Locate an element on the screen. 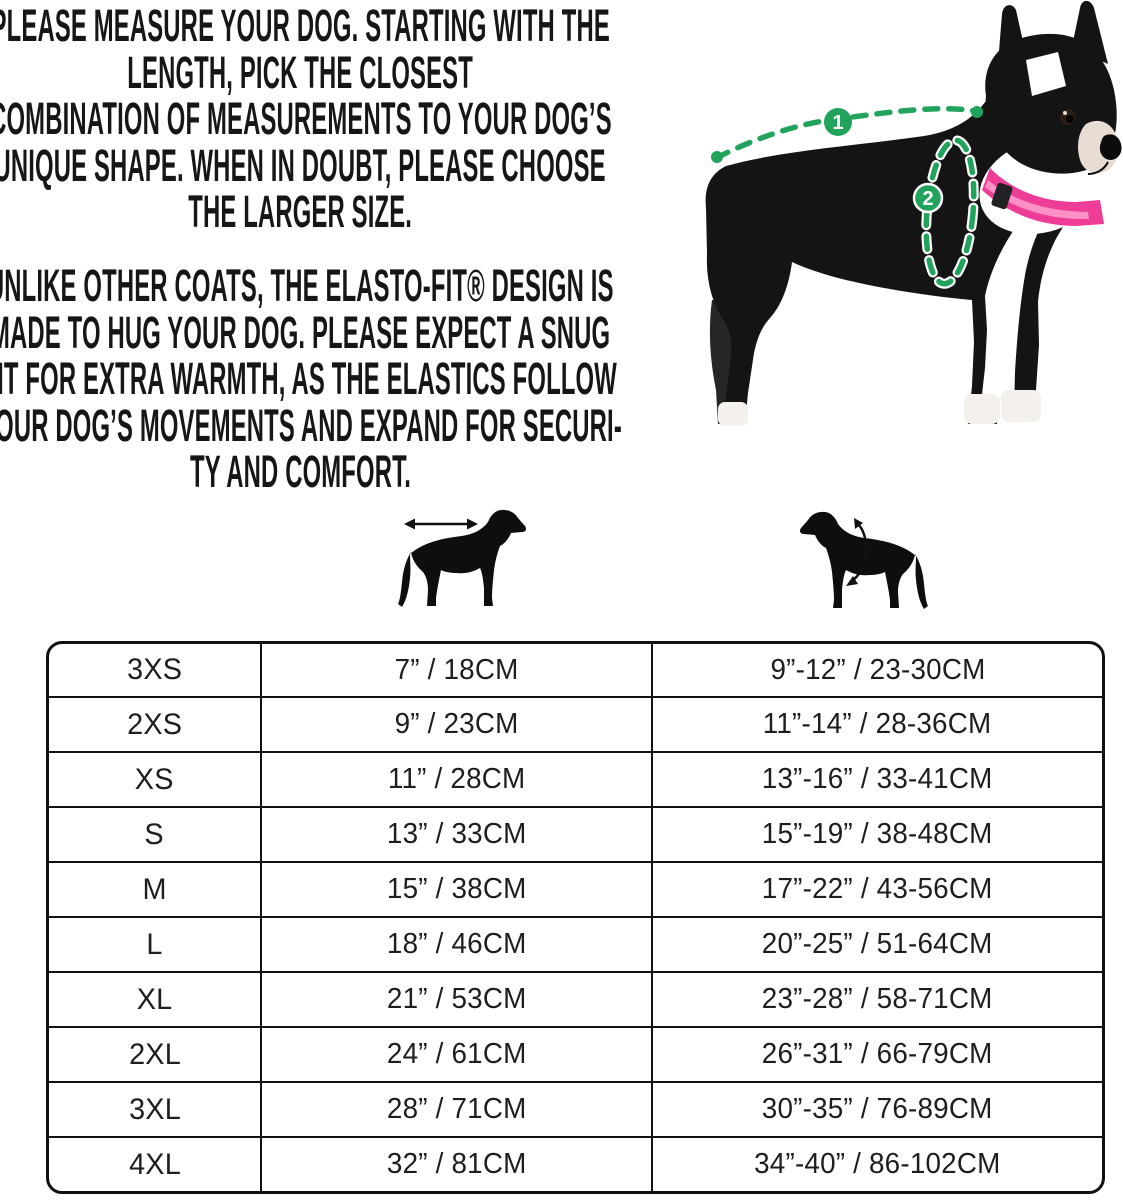  girth-badge-number: 2 is located at coordinates (927, 199).